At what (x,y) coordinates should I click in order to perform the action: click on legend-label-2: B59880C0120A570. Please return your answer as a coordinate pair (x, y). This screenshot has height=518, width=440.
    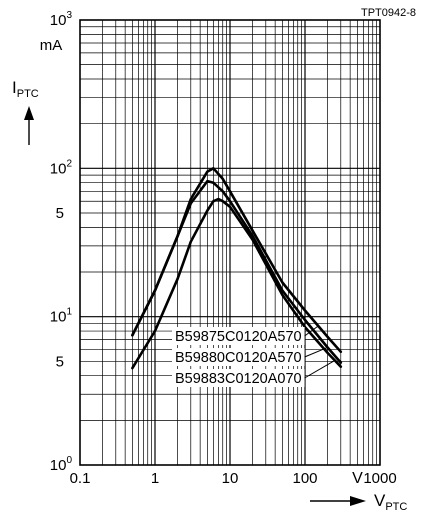
    Looking at the image, I should click on (238, 358).